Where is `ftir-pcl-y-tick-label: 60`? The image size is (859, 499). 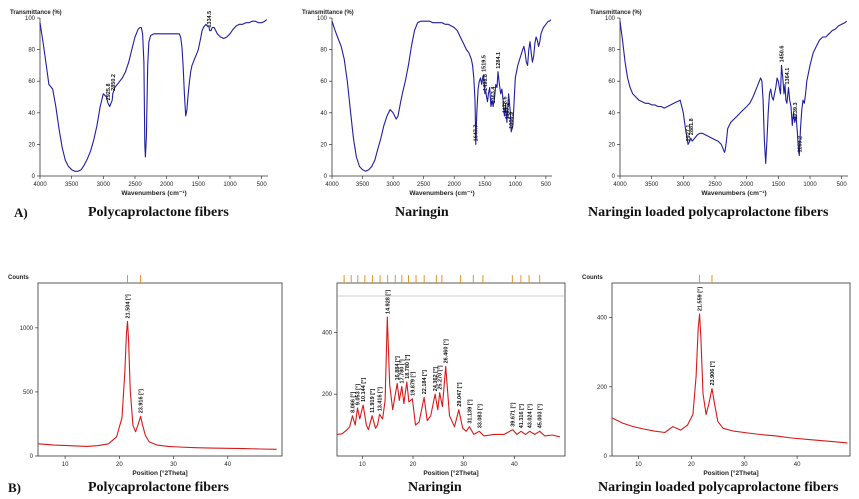
ftir-pcl-y-tick-label: 60 is located at coordinates (31, 82).